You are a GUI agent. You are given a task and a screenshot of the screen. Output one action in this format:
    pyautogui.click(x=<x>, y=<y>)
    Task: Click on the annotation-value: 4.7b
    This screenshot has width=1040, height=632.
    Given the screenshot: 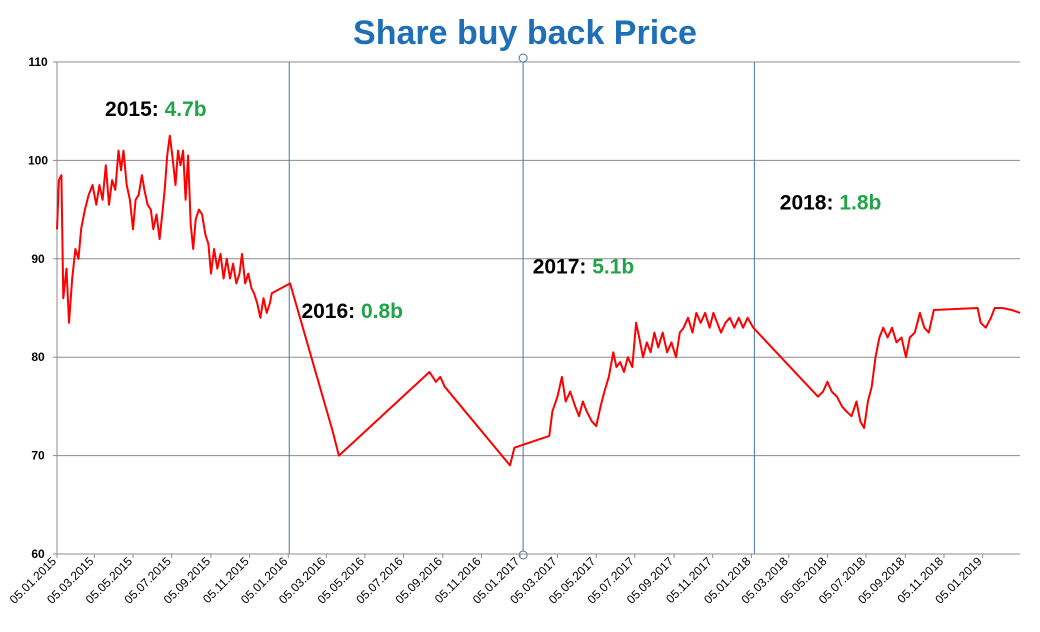 What is the action you would take?
    pyautogui.click(x=186, y=109)
    